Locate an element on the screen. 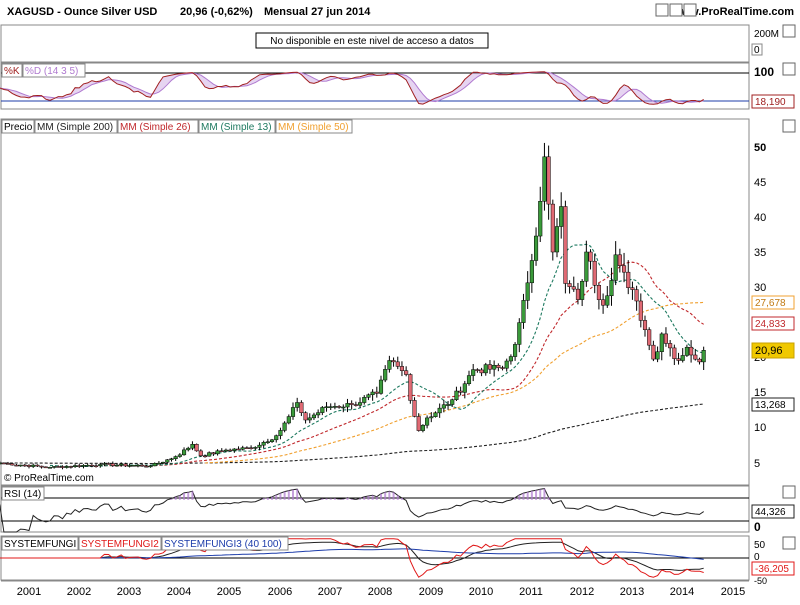 The image size is (800, 605). rsi-panel is located at coordinates (375, 509).